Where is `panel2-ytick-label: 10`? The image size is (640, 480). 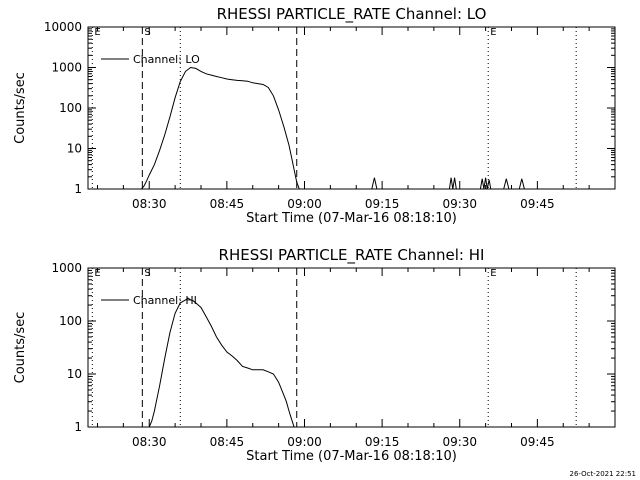
panel2-ytick-label: 10 is located at coordinates (74, 374).